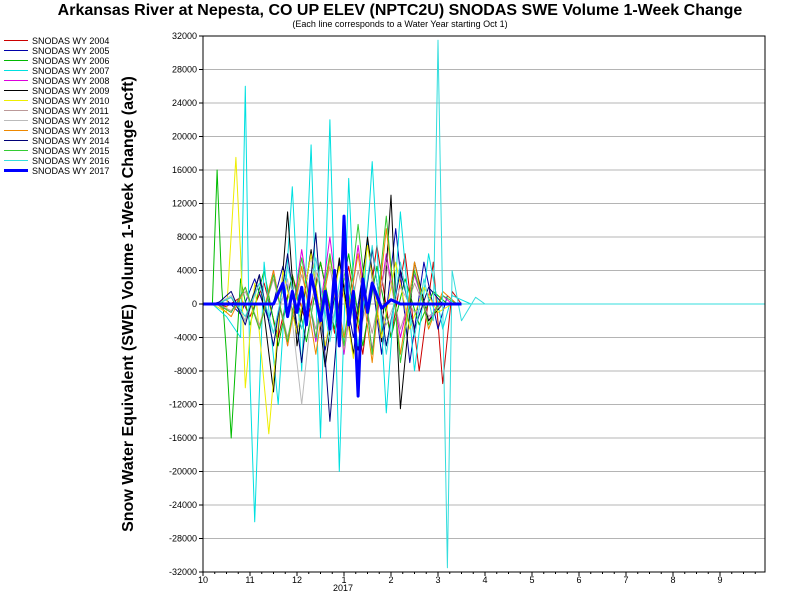  Describe the element at coordinates (71, 161) in the screenshot. I see `legend-label: SNODAS WY 2016` at that location.